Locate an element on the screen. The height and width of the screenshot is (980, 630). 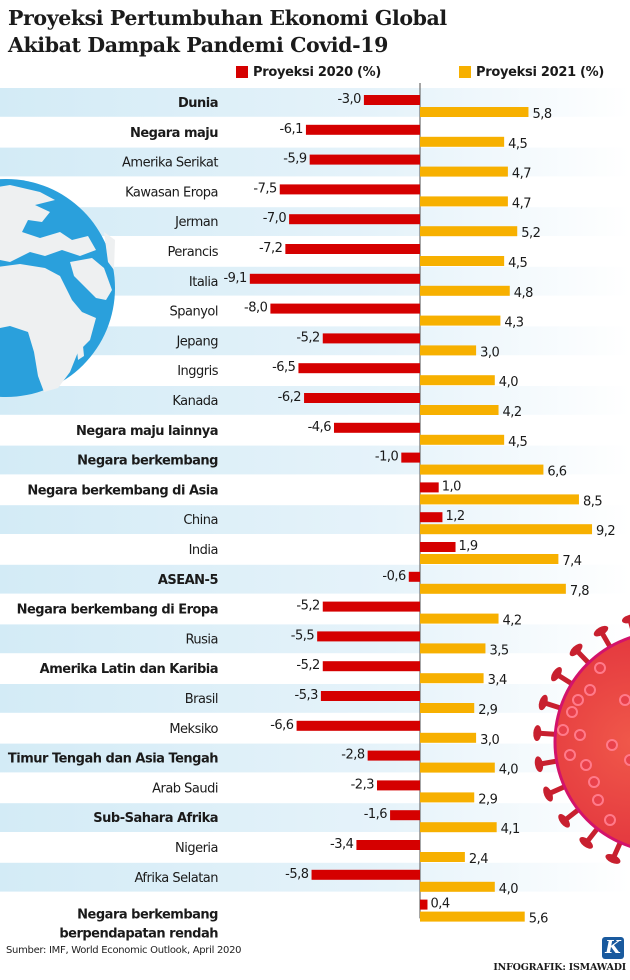
value-label-2020: -3,4 is located at coordinates (342, 844).